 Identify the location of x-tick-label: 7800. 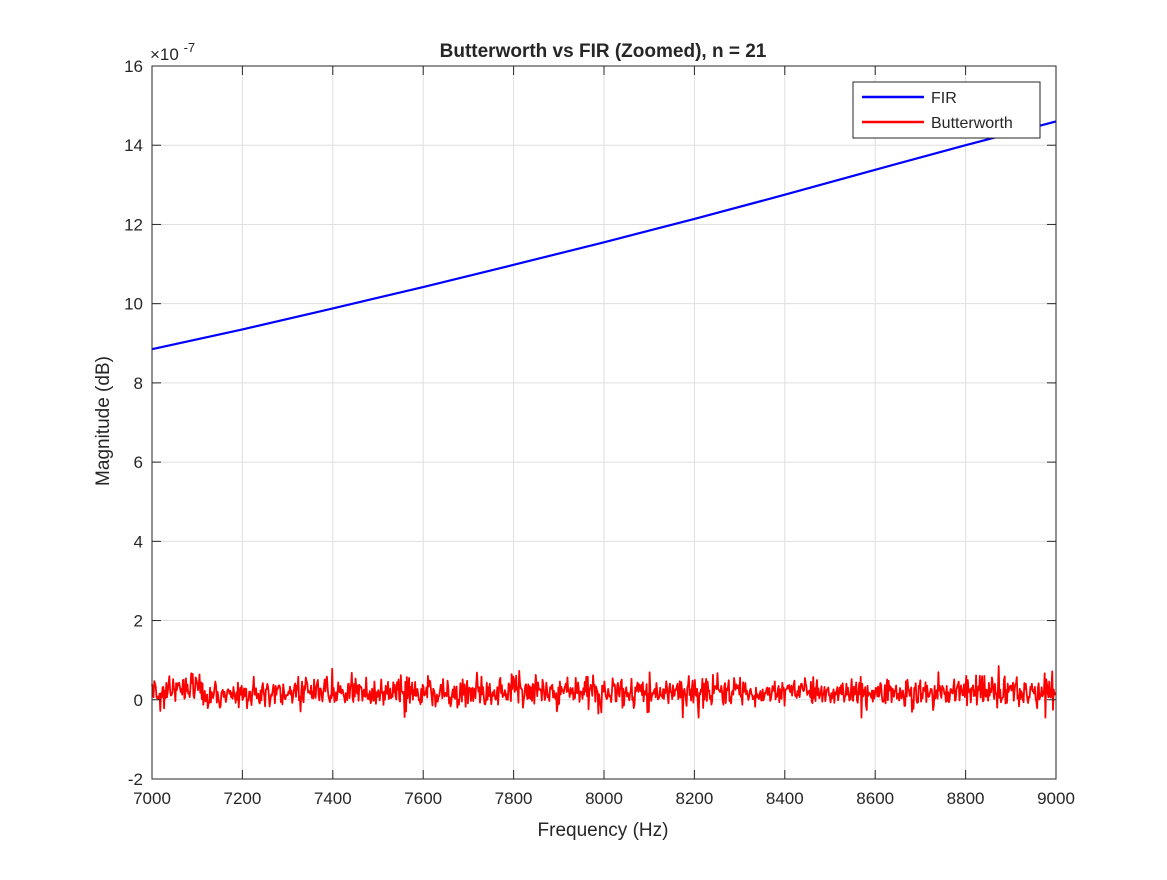
(514, 798).